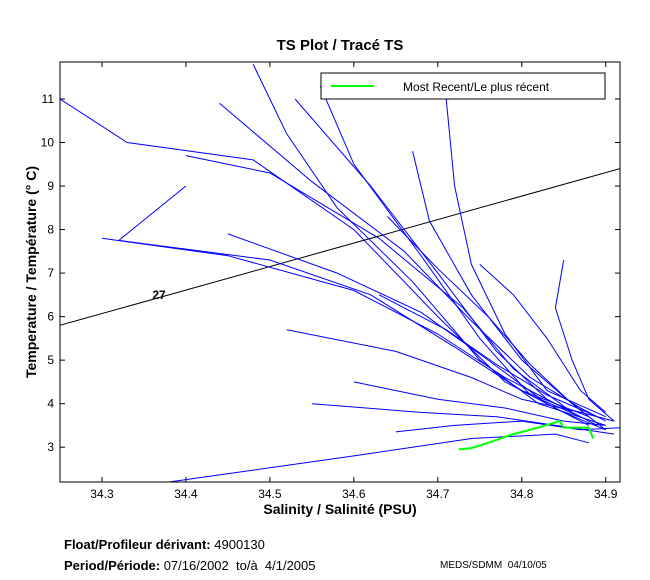 The height and width of the screenshot is (580, 650). What do you see at coordinates (354, 494) in the screenshot?
I see `x-tick-label: 34.6` at bounding box center [354, 494].